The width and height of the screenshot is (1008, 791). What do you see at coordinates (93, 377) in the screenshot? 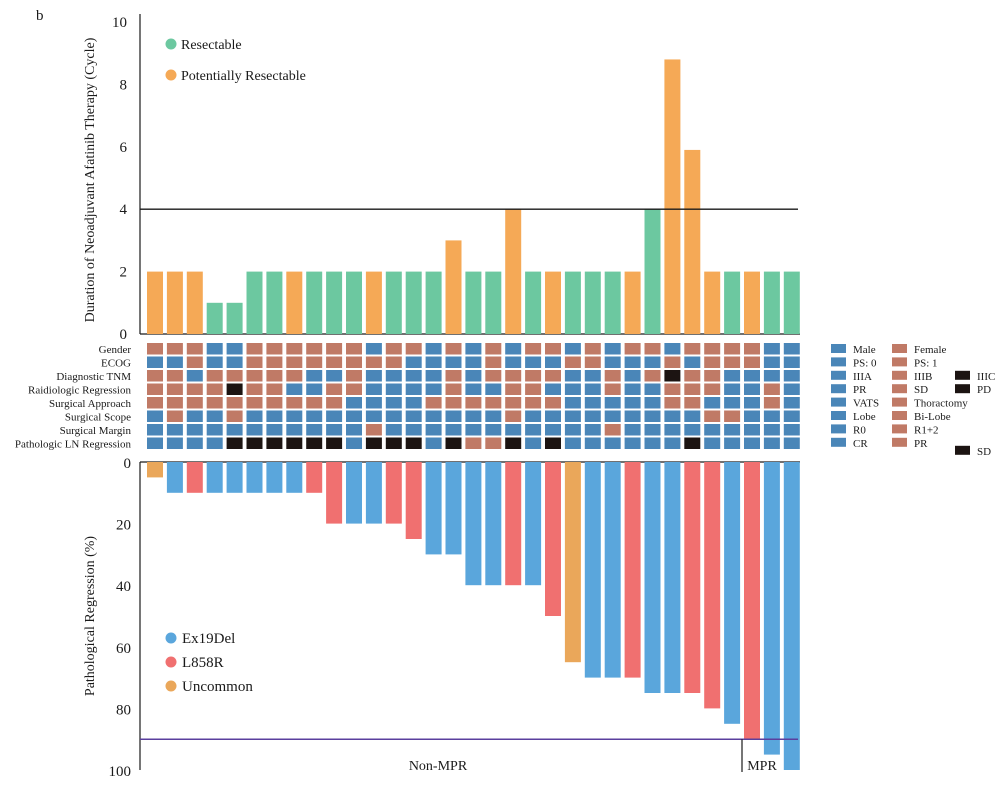
I see `row-label: Diagnostic TNM` at bounding box center [93, 377].